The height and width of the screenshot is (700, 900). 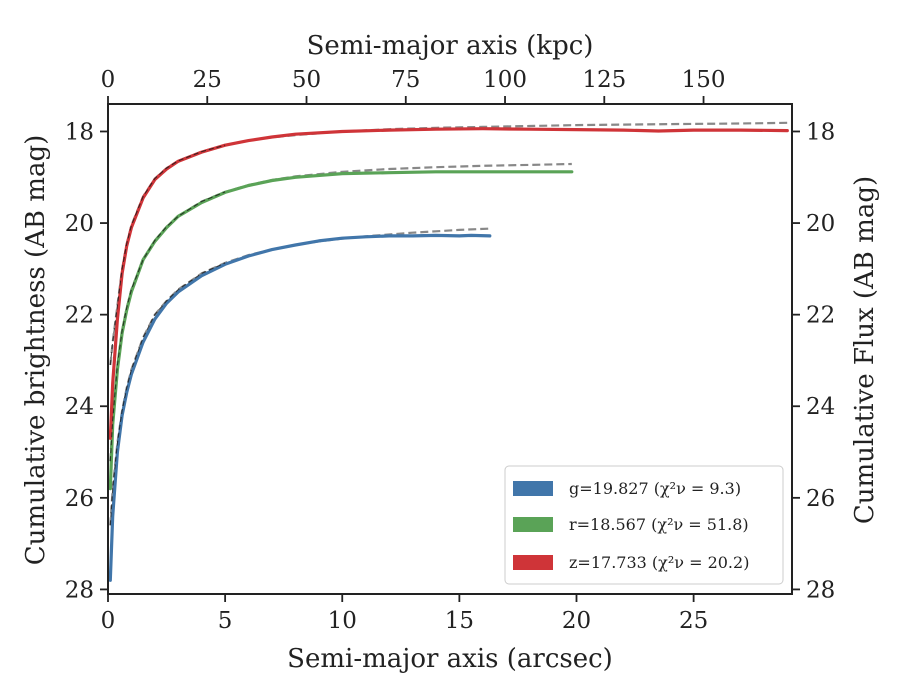 I want to click on y-tick-label: 28, so click(x=79, y=590).